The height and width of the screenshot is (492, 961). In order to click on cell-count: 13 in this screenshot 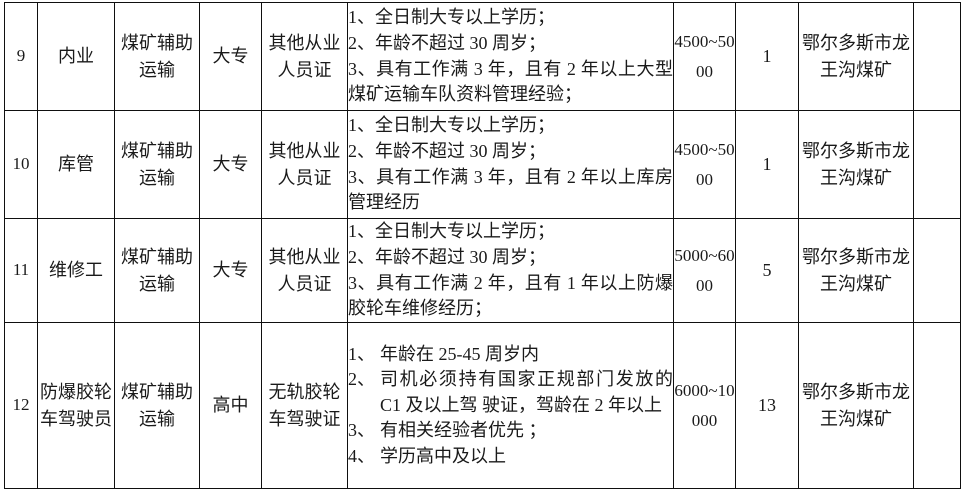, I will do `click(767, 405)`.